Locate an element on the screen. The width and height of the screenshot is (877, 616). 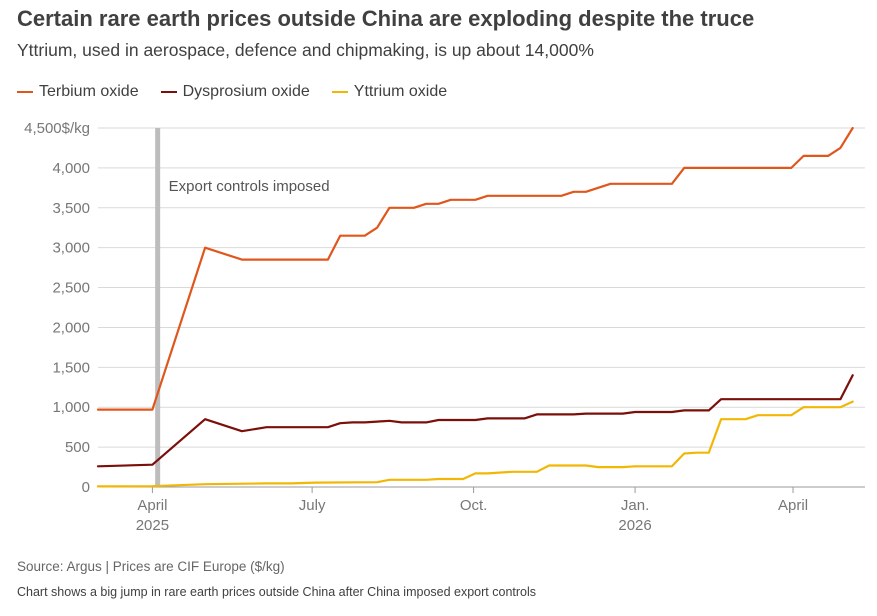
legend-item-dysprosium: Dysprosium oxide is located at coordinates (235, 92).